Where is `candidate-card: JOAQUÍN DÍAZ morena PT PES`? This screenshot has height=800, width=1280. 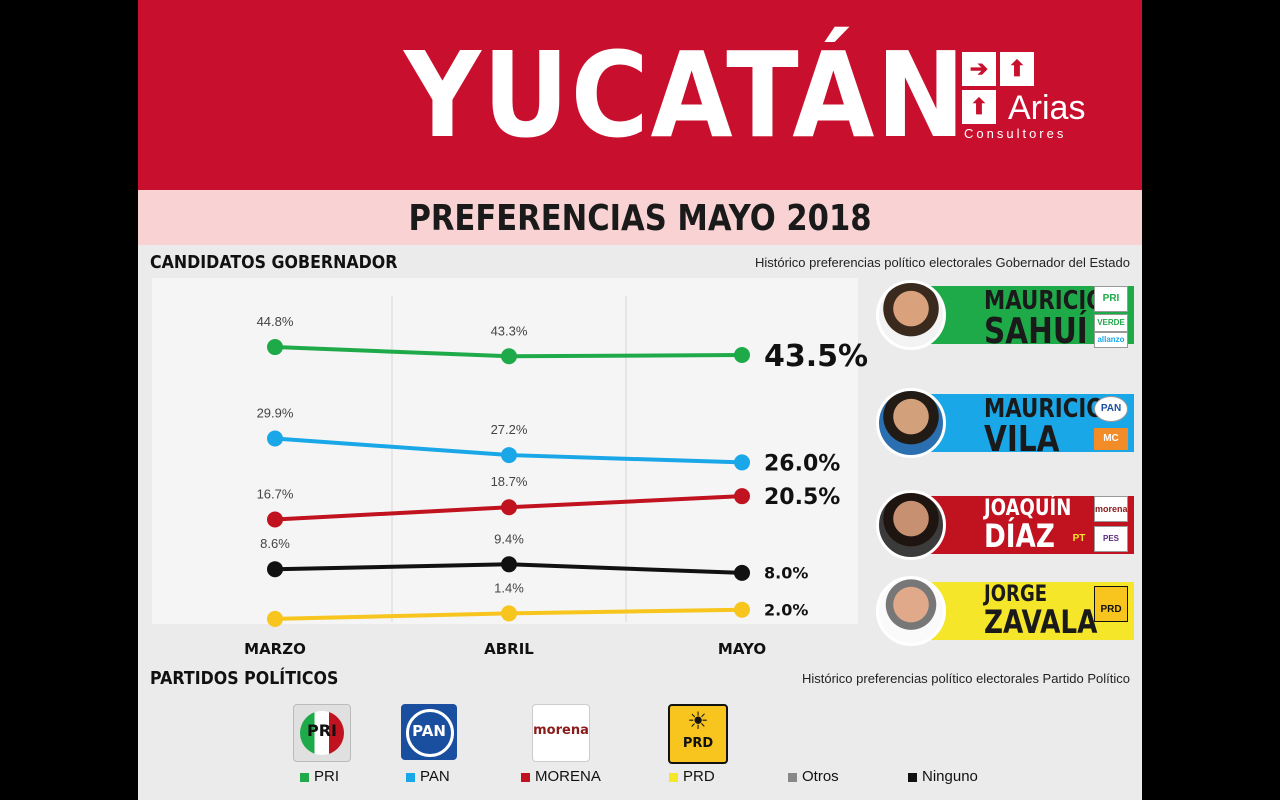 candidate-card: JOAQUÍN DÍAZ morena PT PES is located at coordinates (1005, 525).